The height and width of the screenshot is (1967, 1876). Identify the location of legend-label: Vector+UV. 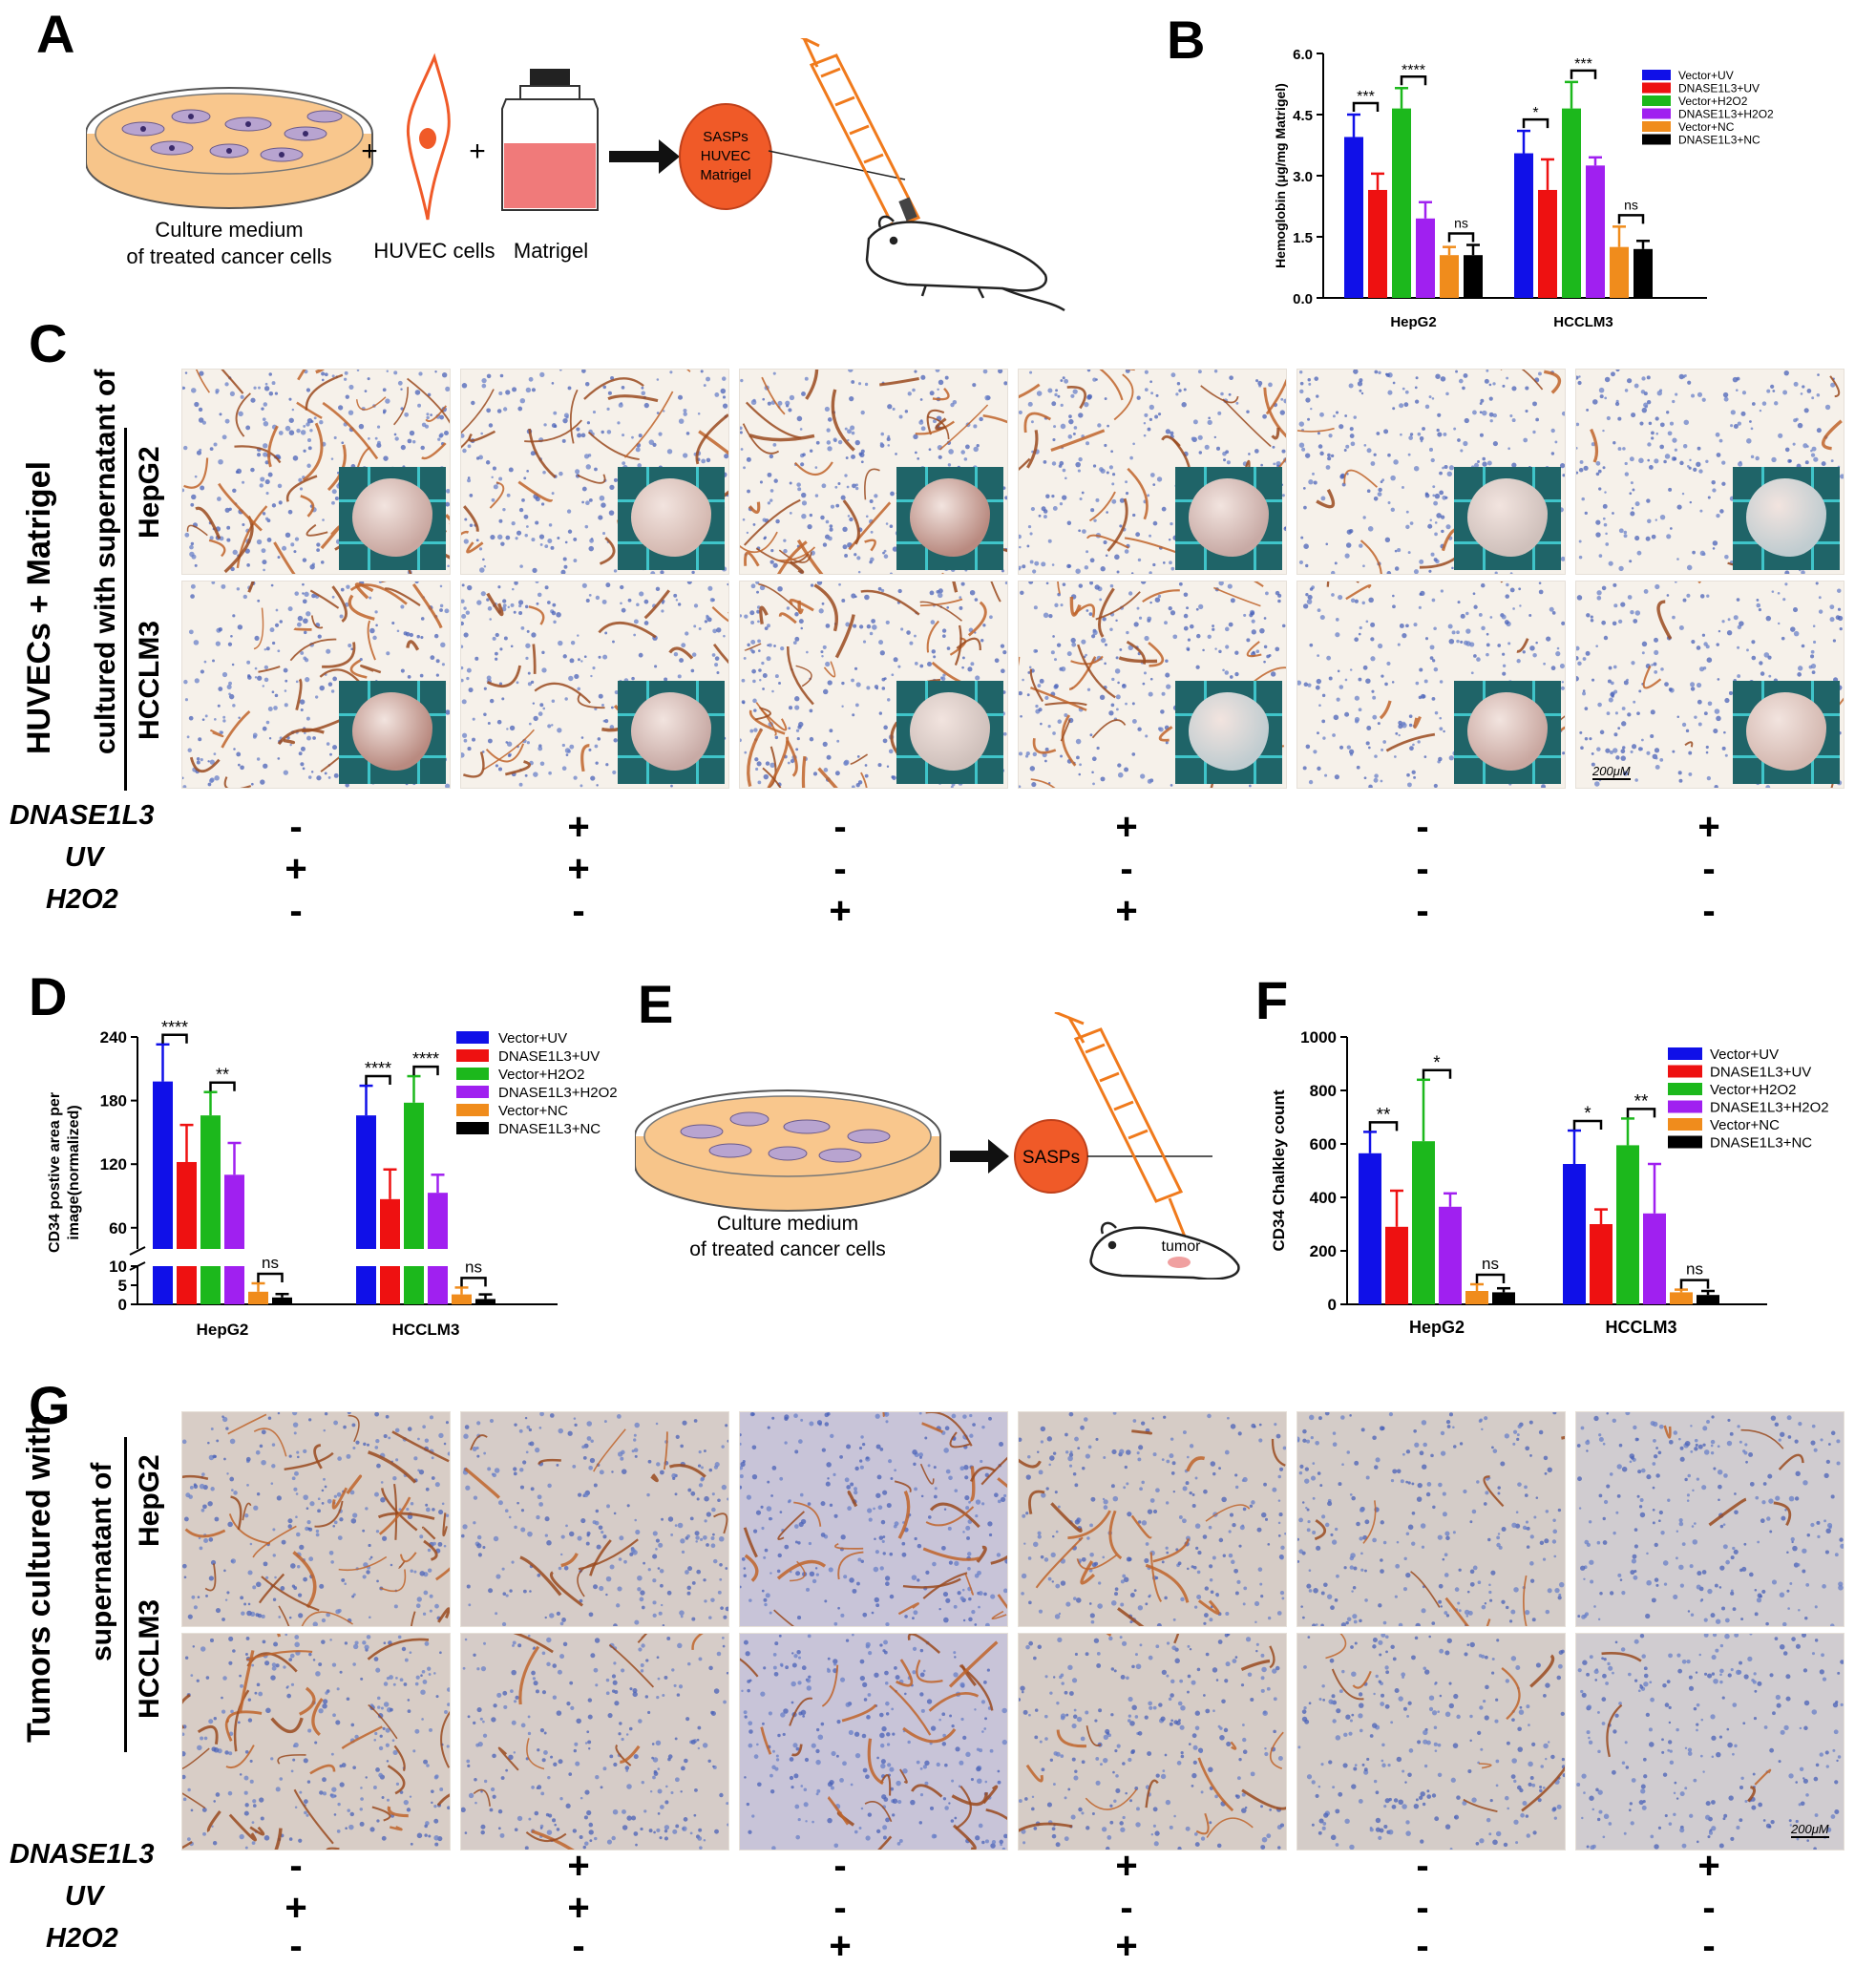
(1744, 1055).